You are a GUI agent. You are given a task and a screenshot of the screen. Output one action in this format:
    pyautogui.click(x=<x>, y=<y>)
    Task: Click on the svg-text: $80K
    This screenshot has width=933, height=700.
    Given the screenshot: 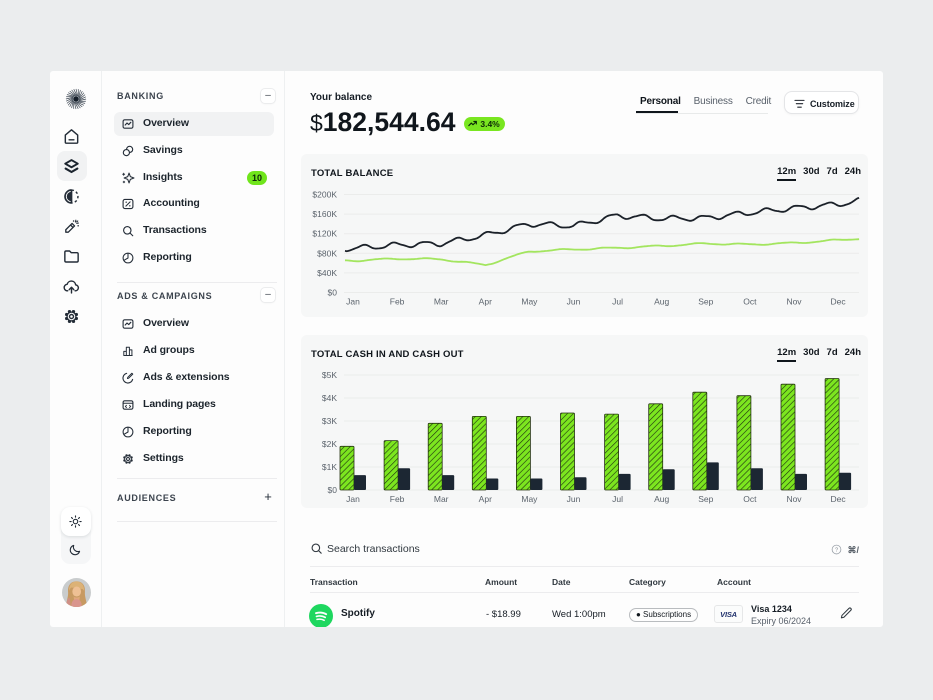 What is the action you would take?
    pyautogui.click(x=327, y=253)
    